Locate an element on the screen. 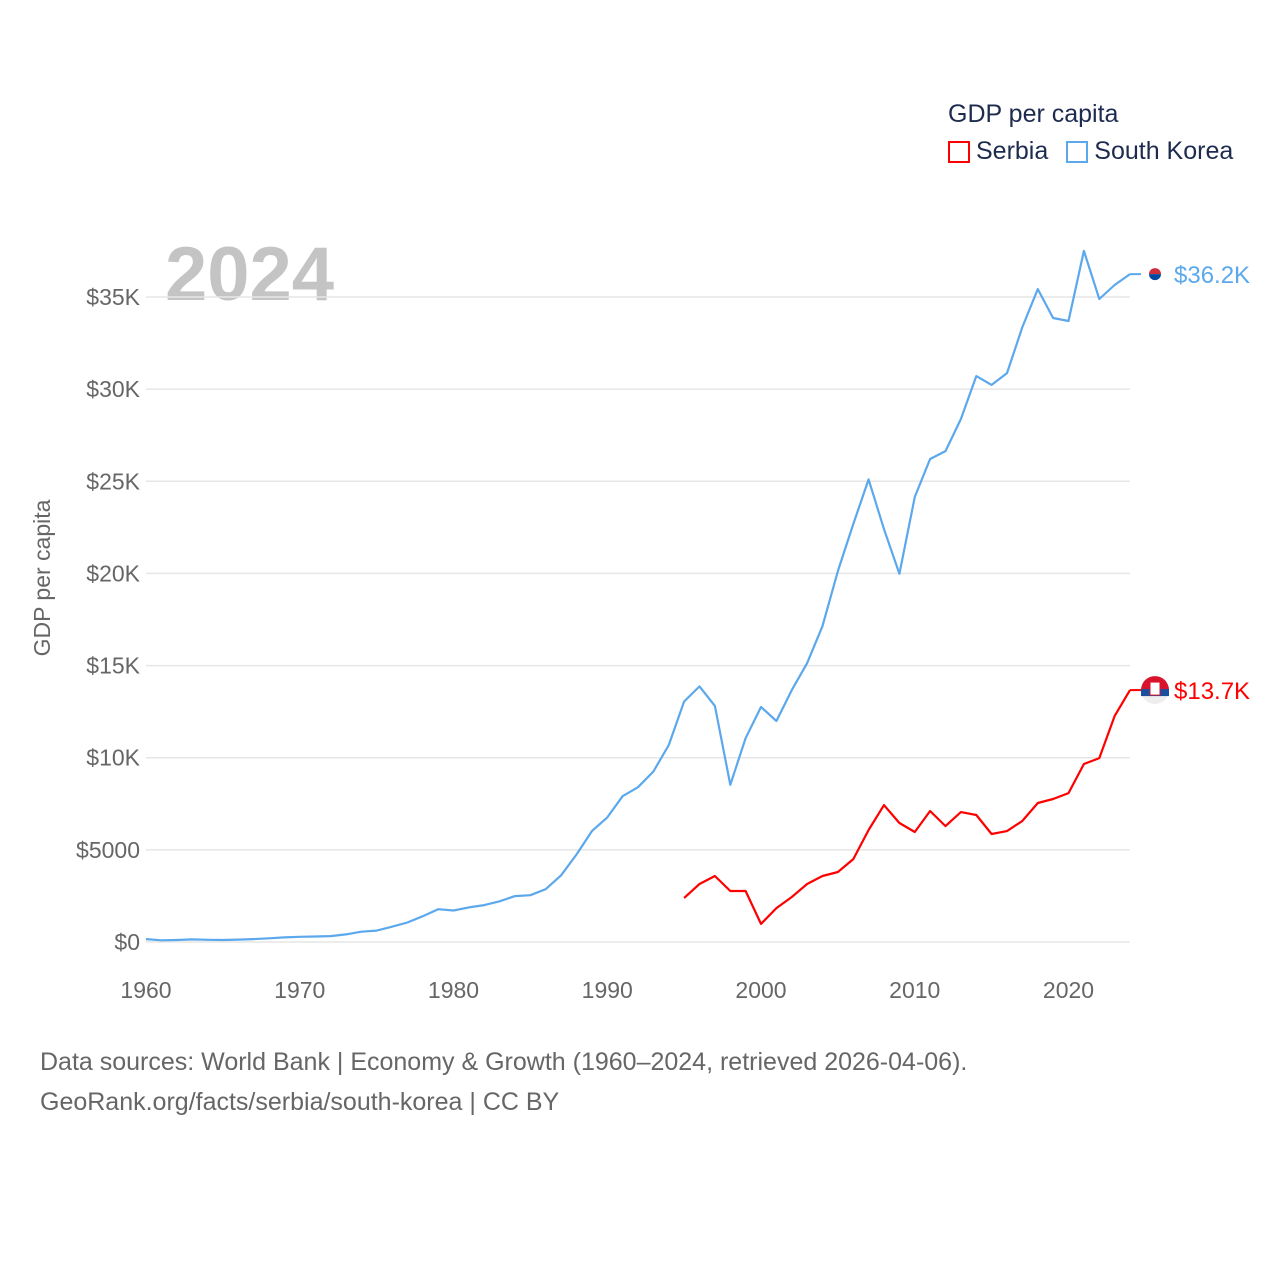 The image size is (1280, 1280). y-tick-label: $10K is located at coordinates (113, 758).